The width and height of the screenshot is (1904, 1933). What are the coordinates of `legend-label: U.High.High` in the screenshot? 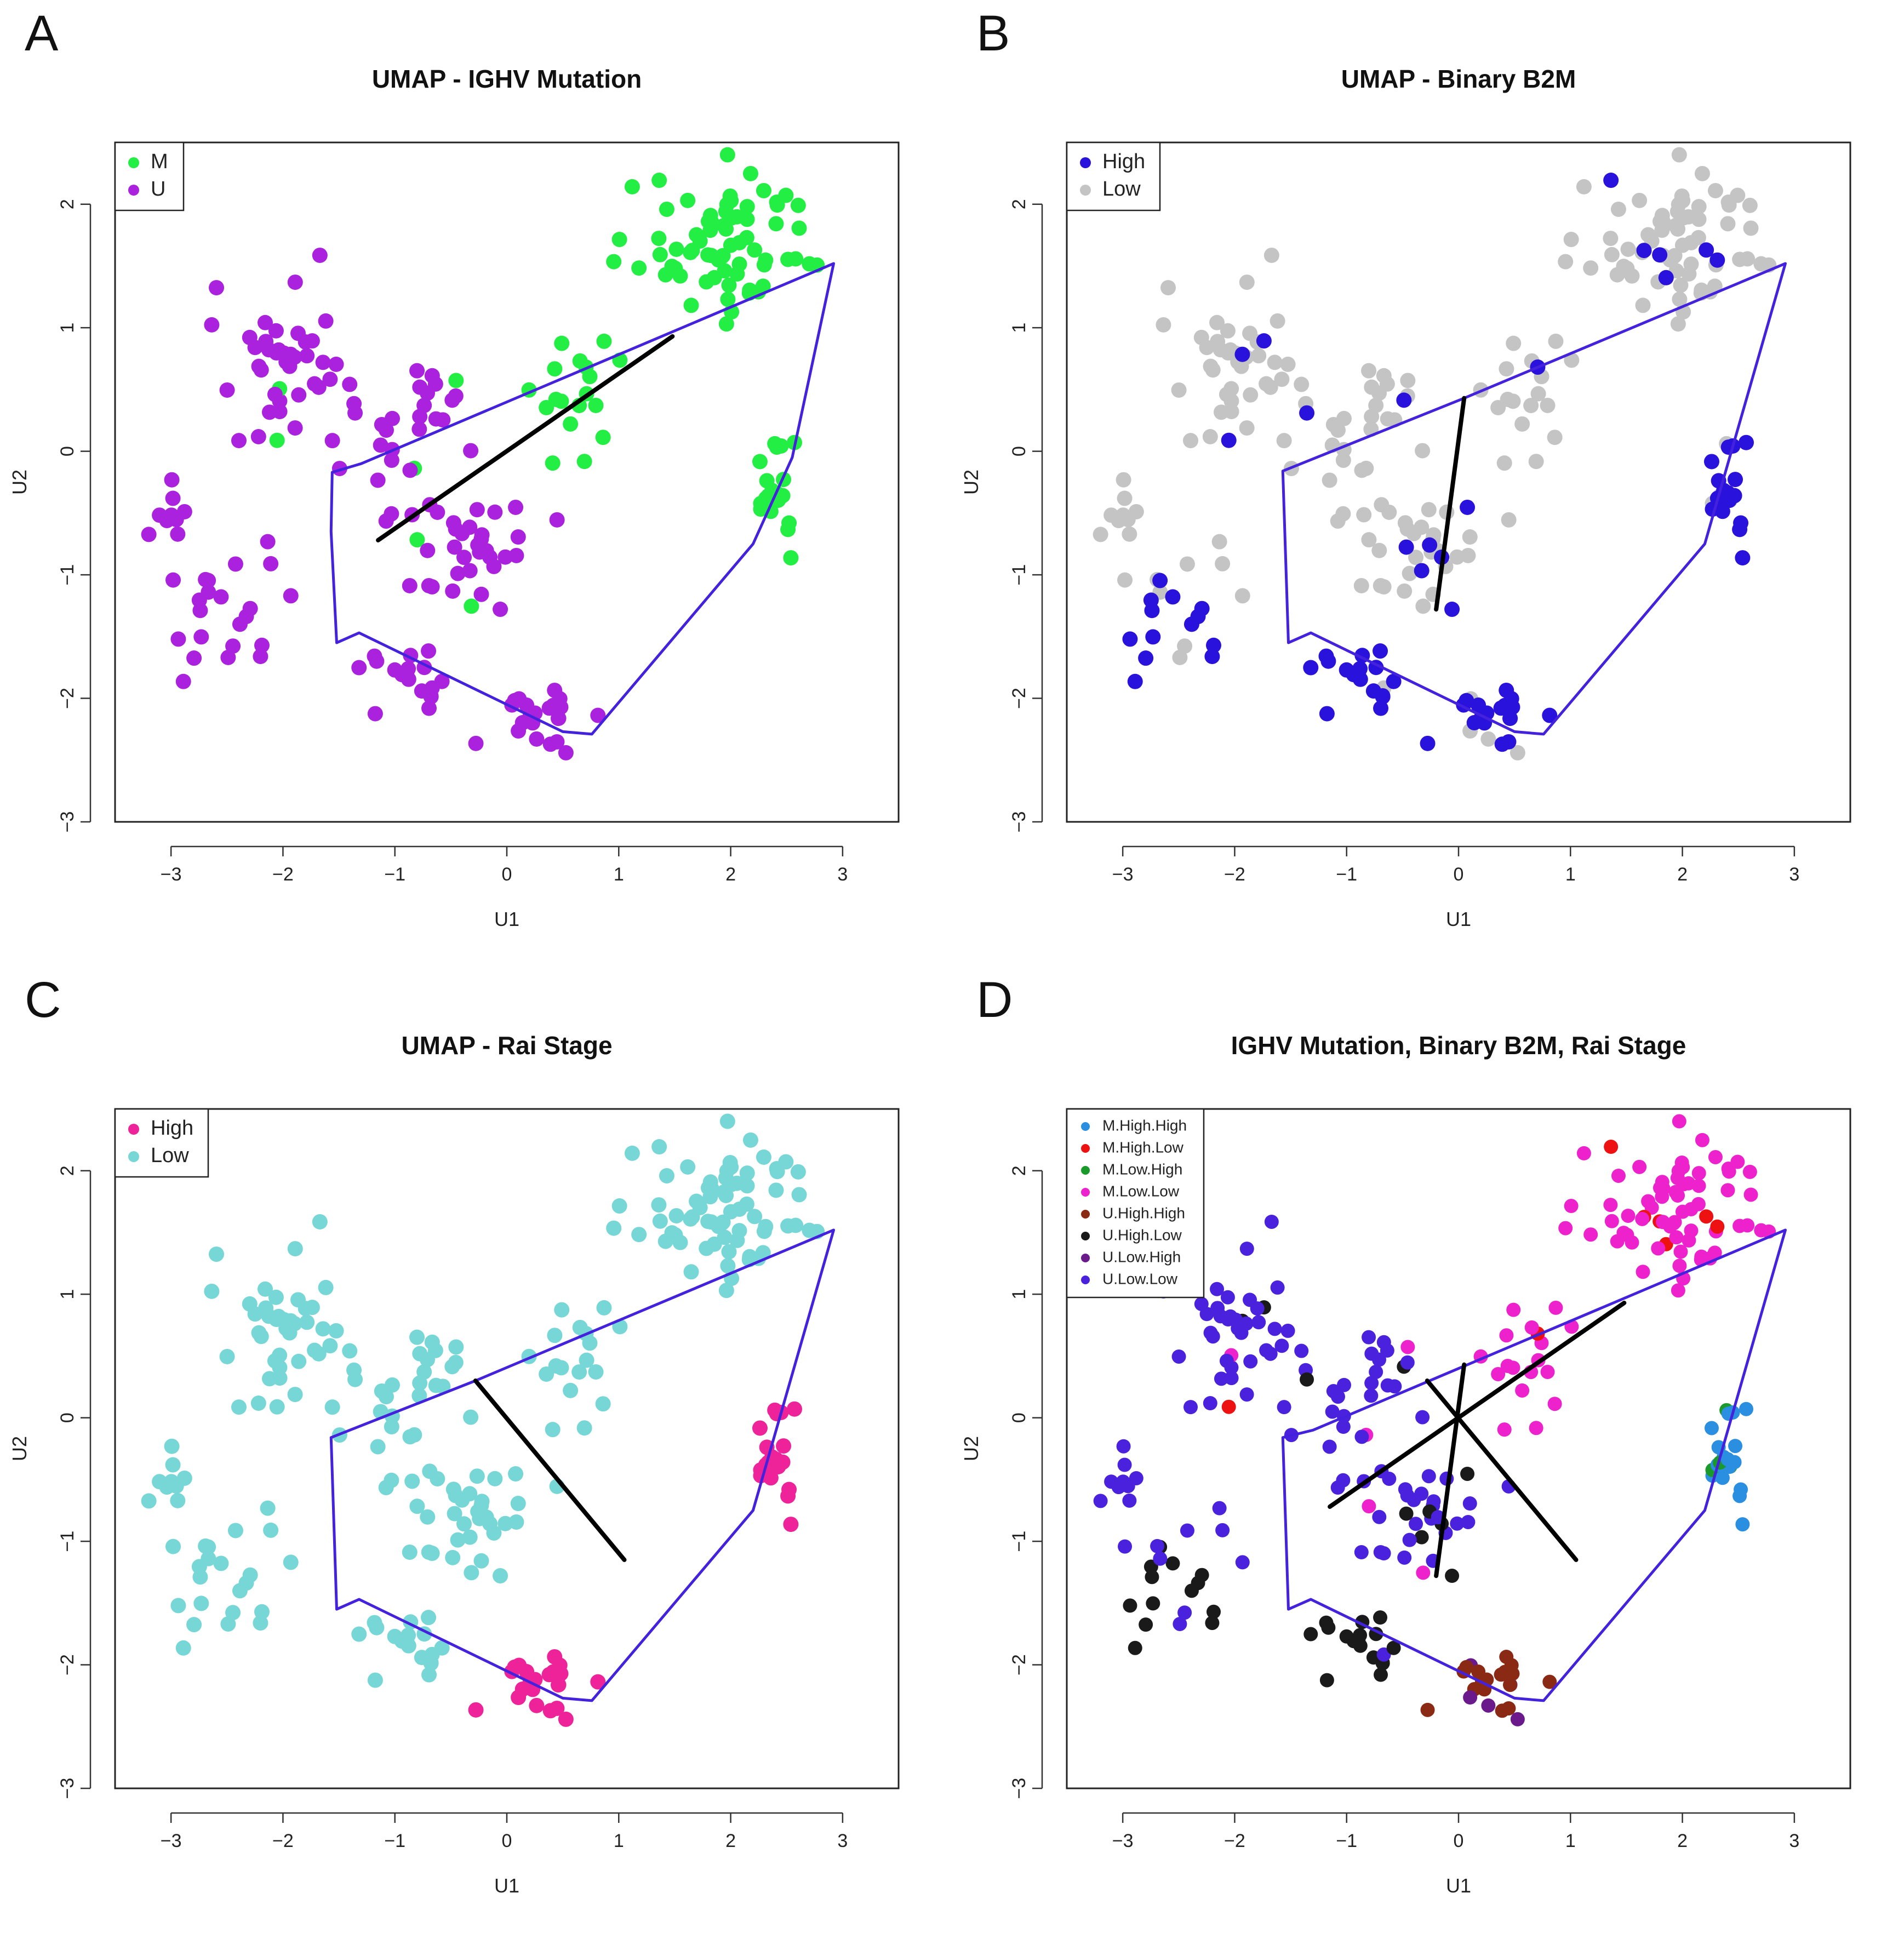 It's located at (1143, 1212).